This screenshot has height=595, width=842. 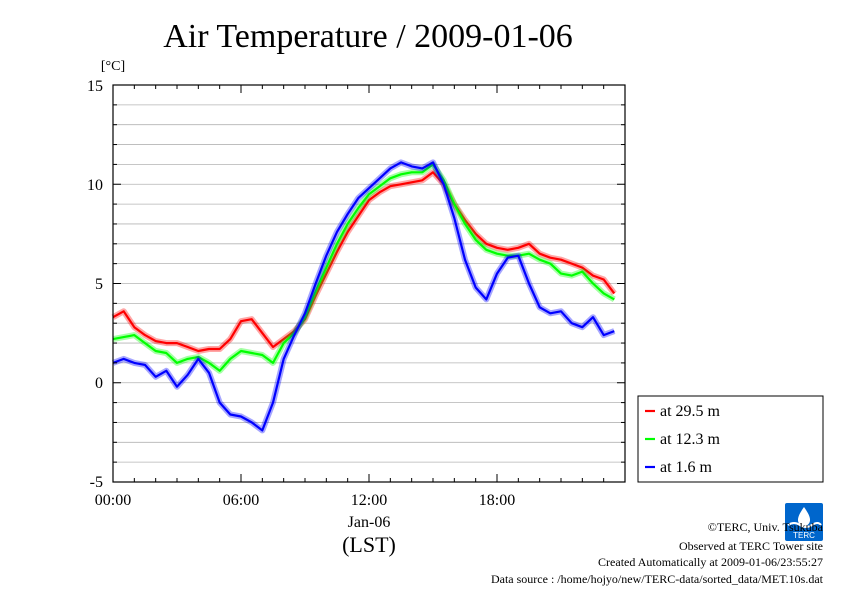 What do you see at coordinates (751, 546) in the screenshot?
I see `site-text: Observed at TERC Tower site` at bounding box center [751, 546].